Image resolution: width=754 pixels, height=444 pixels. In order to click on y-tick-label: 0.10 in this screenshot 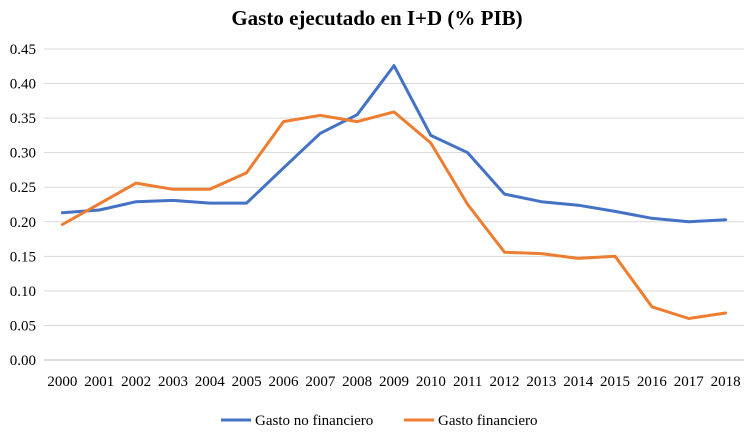, I will do `click(23, 292)`.